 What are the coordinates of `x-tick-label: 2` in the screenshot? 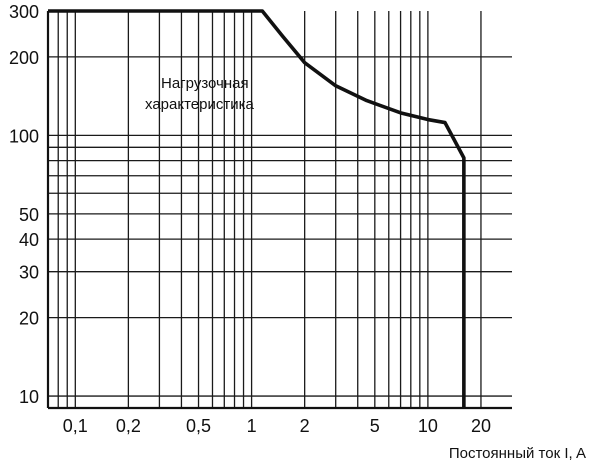 It's located at (305, 426).